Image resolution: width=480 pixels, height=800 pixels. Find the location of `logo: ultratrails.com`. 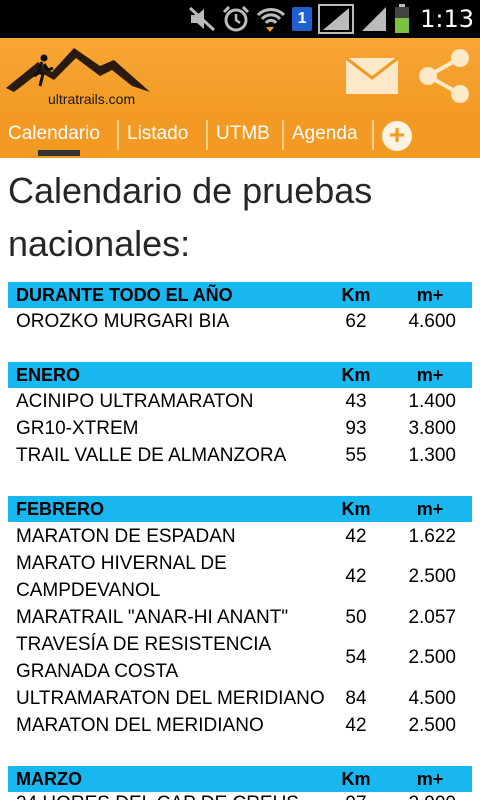

logo: ultratrails.com is located at coordinates (78, 76).